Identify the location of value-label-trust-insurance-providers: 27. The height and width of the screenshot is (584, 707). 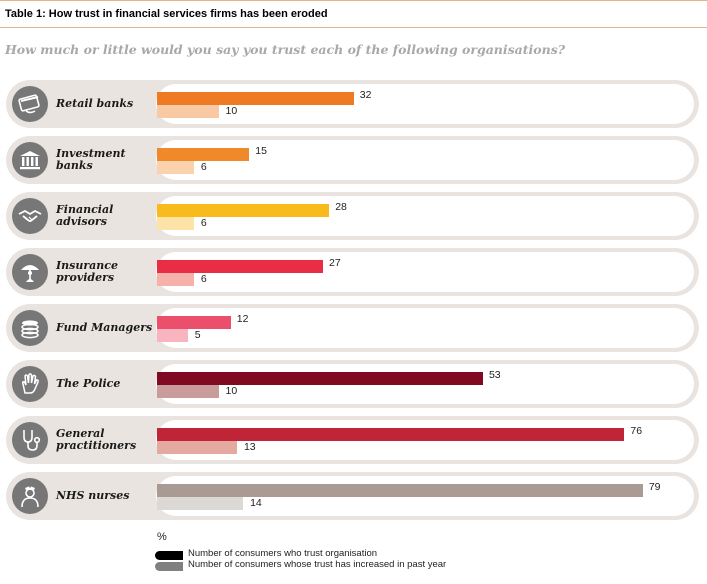
(335, 263).